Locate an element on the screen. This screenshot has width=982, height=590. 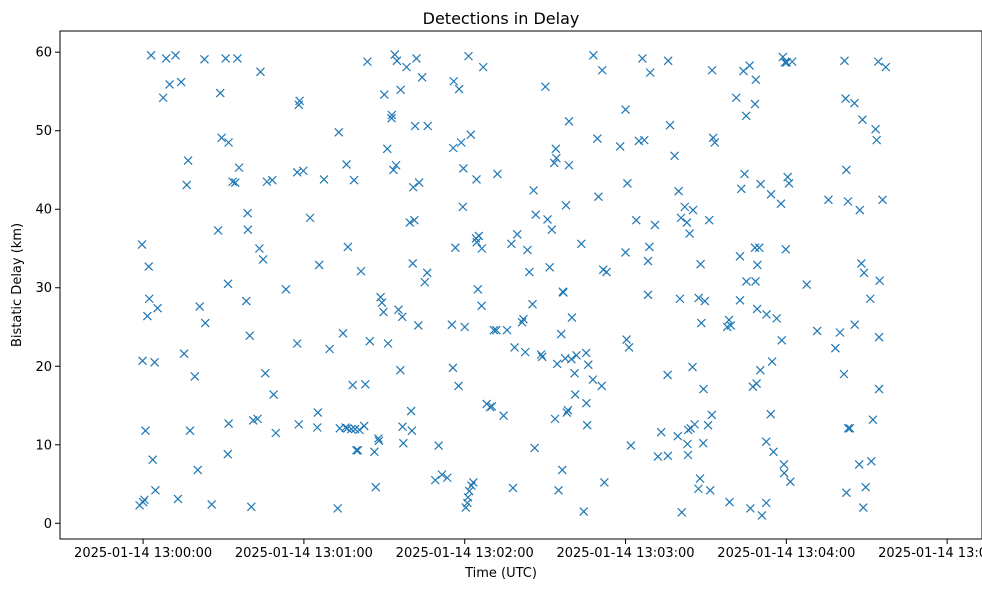
y-tick-label: 30 is located at coordinates (43, 288).